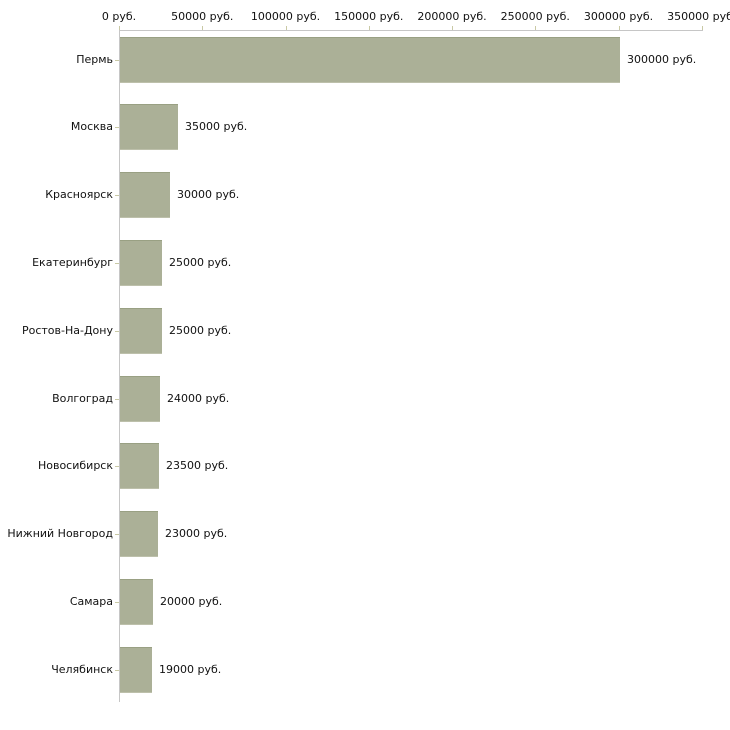  What do you see at coordinates (208, 195) in the screenshot?
I see `bar-value-label: 30000 руб.` at bounding box center [208, 195].